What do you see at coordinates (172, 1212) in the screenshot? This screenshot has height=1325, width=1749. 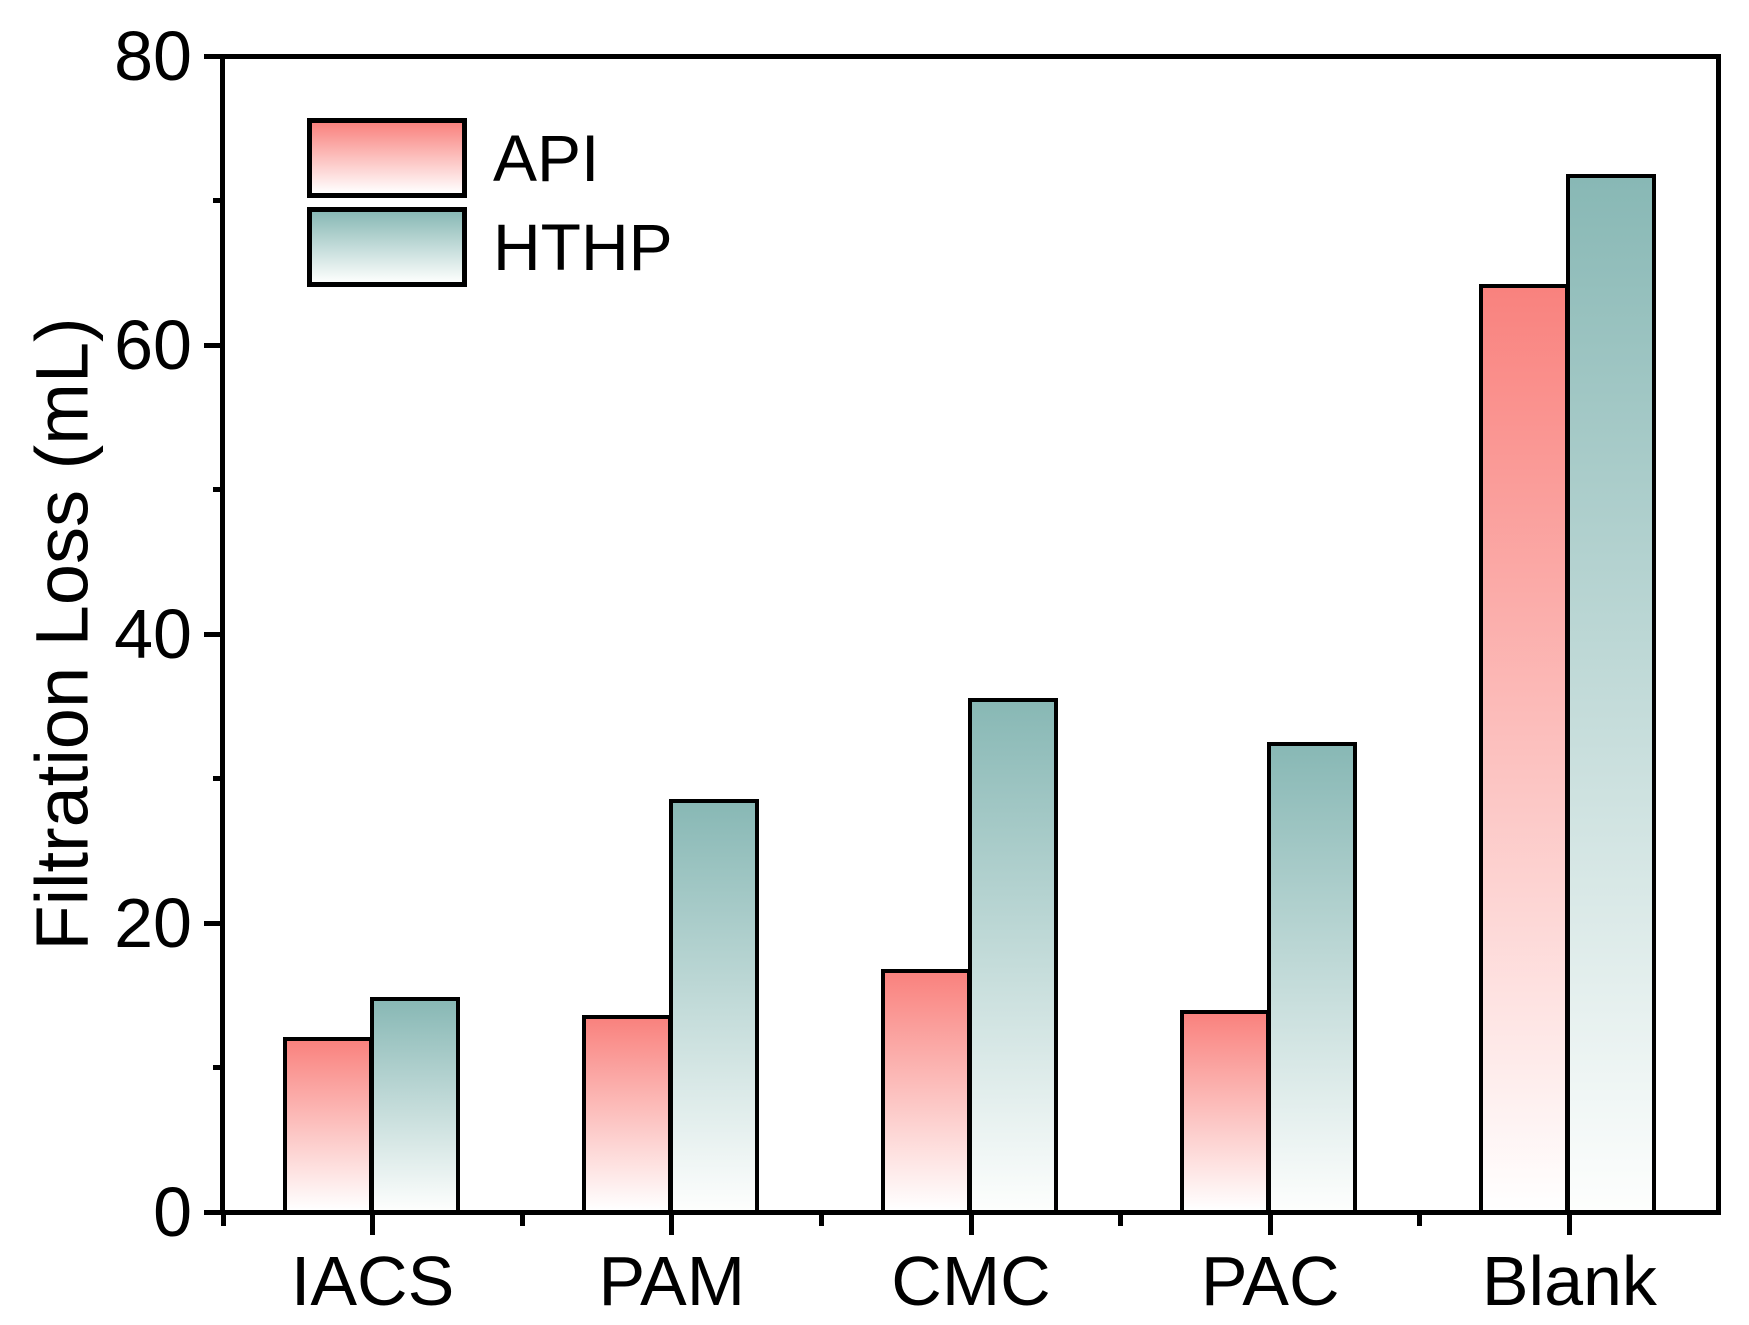 I see `y-tick-label: 0` at bounding box center [172, 1212].